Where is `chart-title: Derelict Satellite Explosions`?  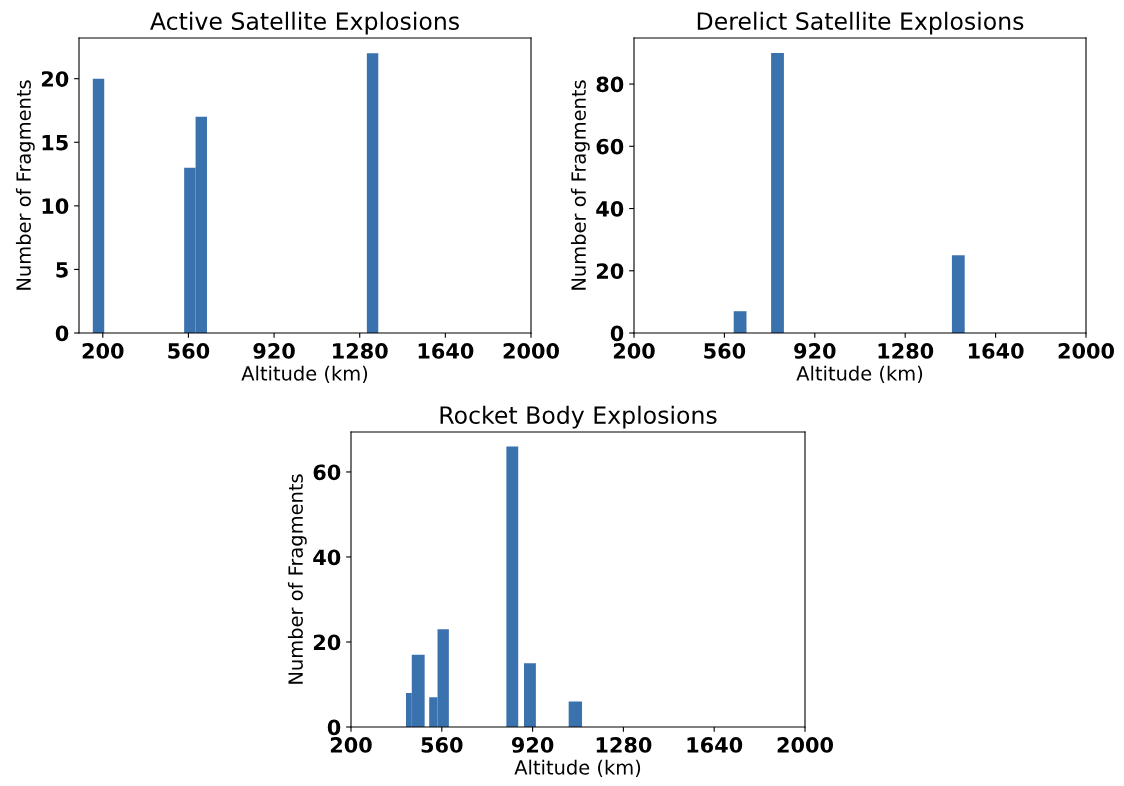 chart-title: Derelict Satellite Explosions is located at coordinates (860, 23).